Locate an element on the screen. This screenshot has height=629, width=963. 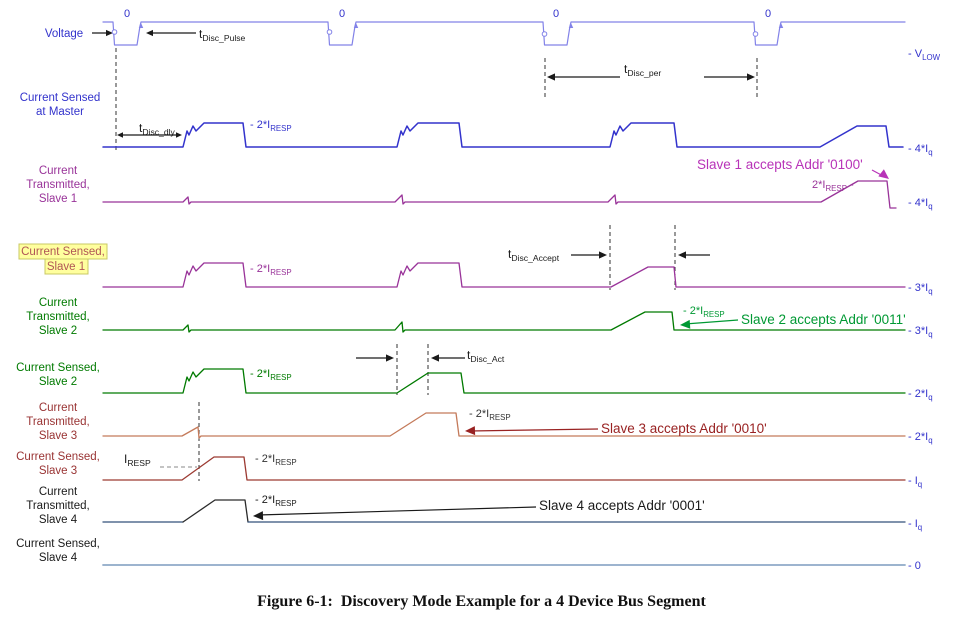
level-label-accept-s1-2iresp: 2*IRESP - is located at coordinates (833, 186).